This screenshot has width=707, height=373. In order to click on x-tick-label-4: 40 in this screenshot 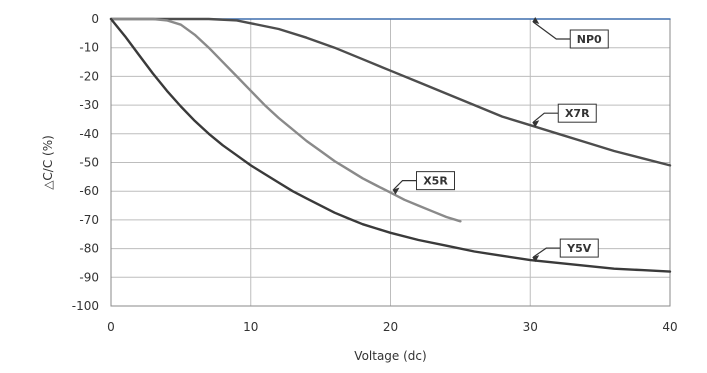, I will do `click(669, 327)`.